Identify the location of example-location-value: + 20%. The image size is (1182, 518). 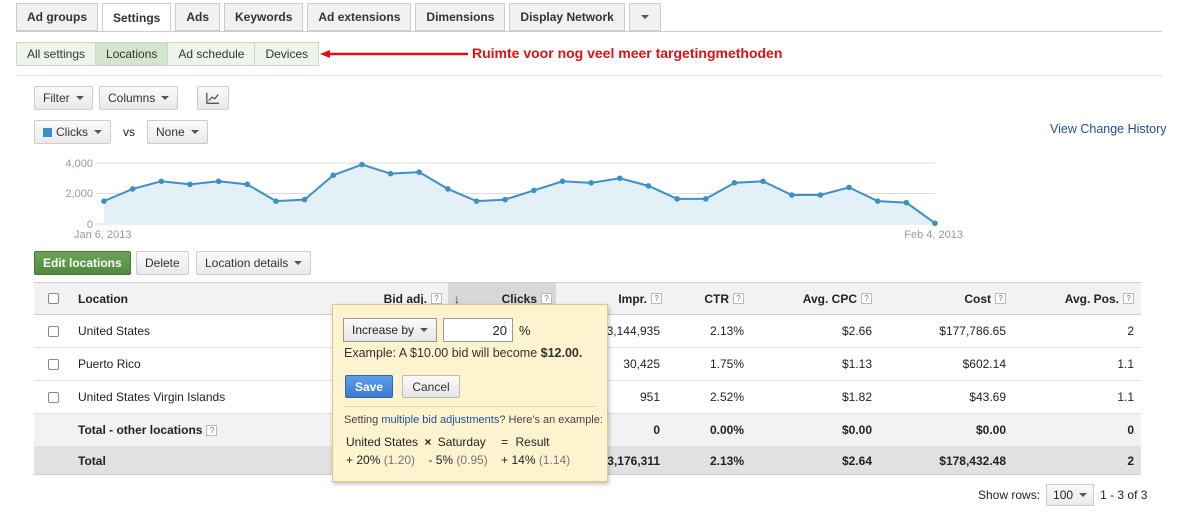
(363, 460).